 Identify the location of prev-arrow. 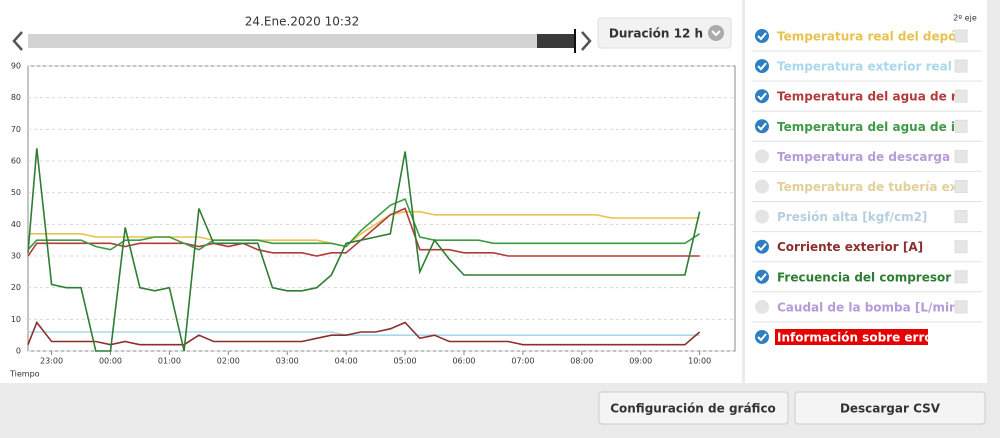
(17, 41).